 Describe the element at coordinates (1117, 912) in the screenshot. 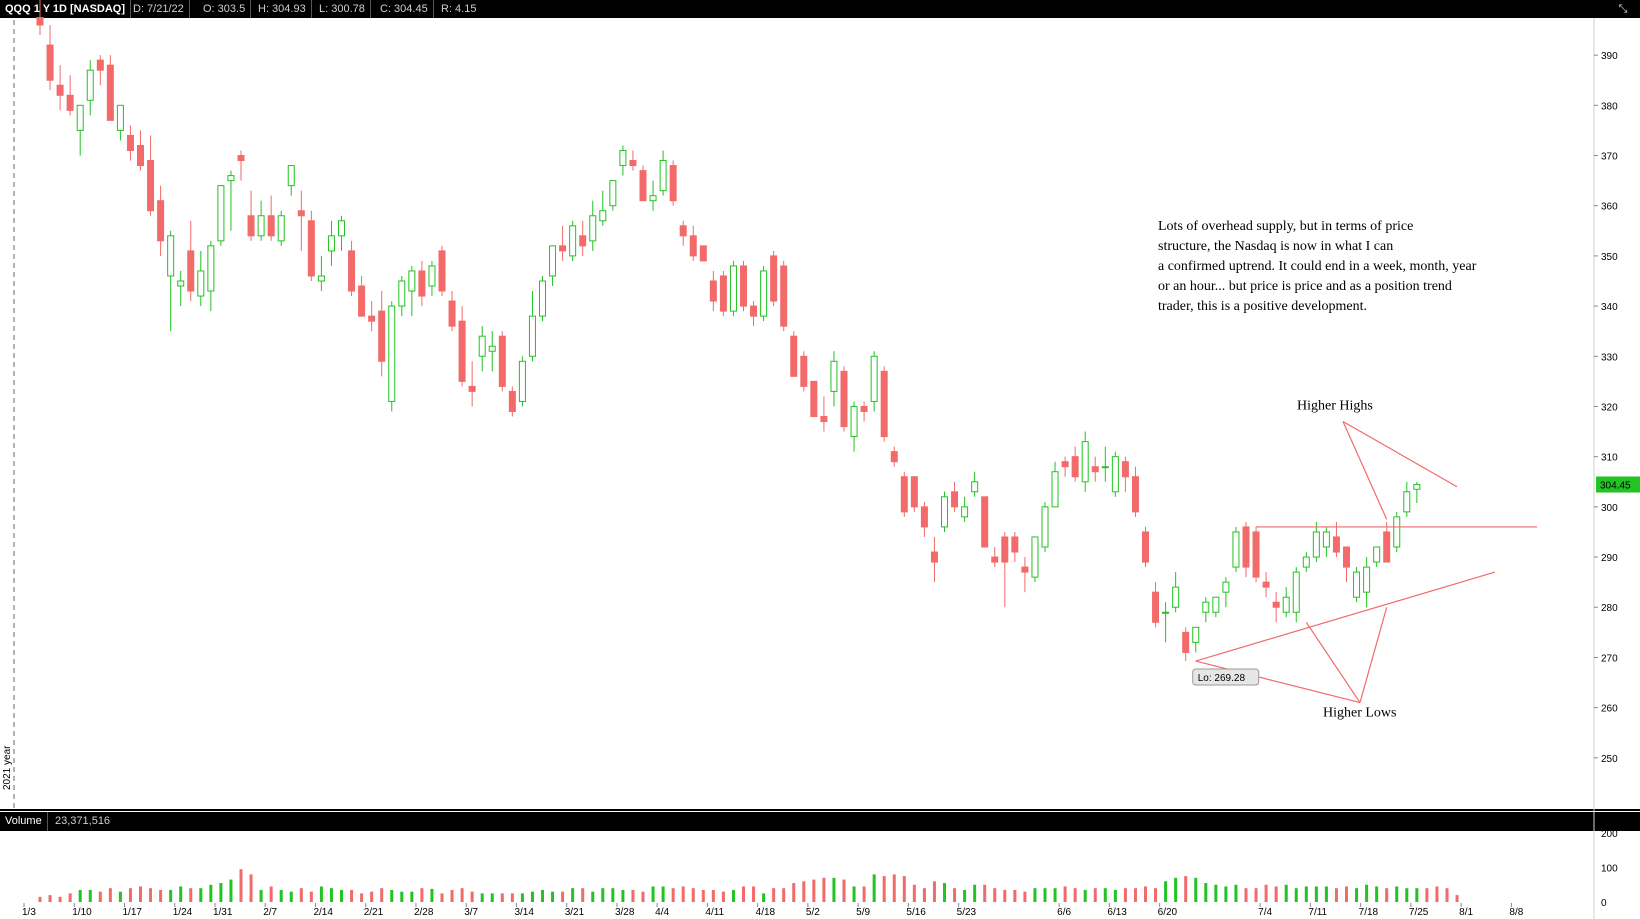

I see `x-tick-label: 6/13` at that location.